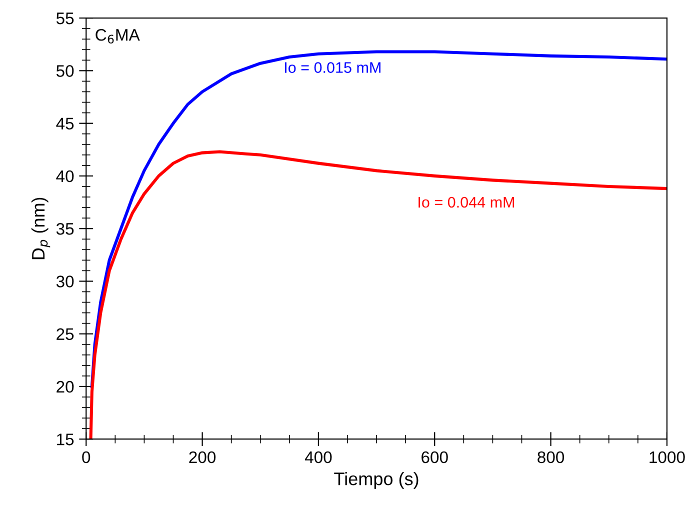 The height and width of the screenshot is (516, 689). Describe the element at coordinates (65, 124) in the screenshot. I see `y-tick-label: 45` at that location.